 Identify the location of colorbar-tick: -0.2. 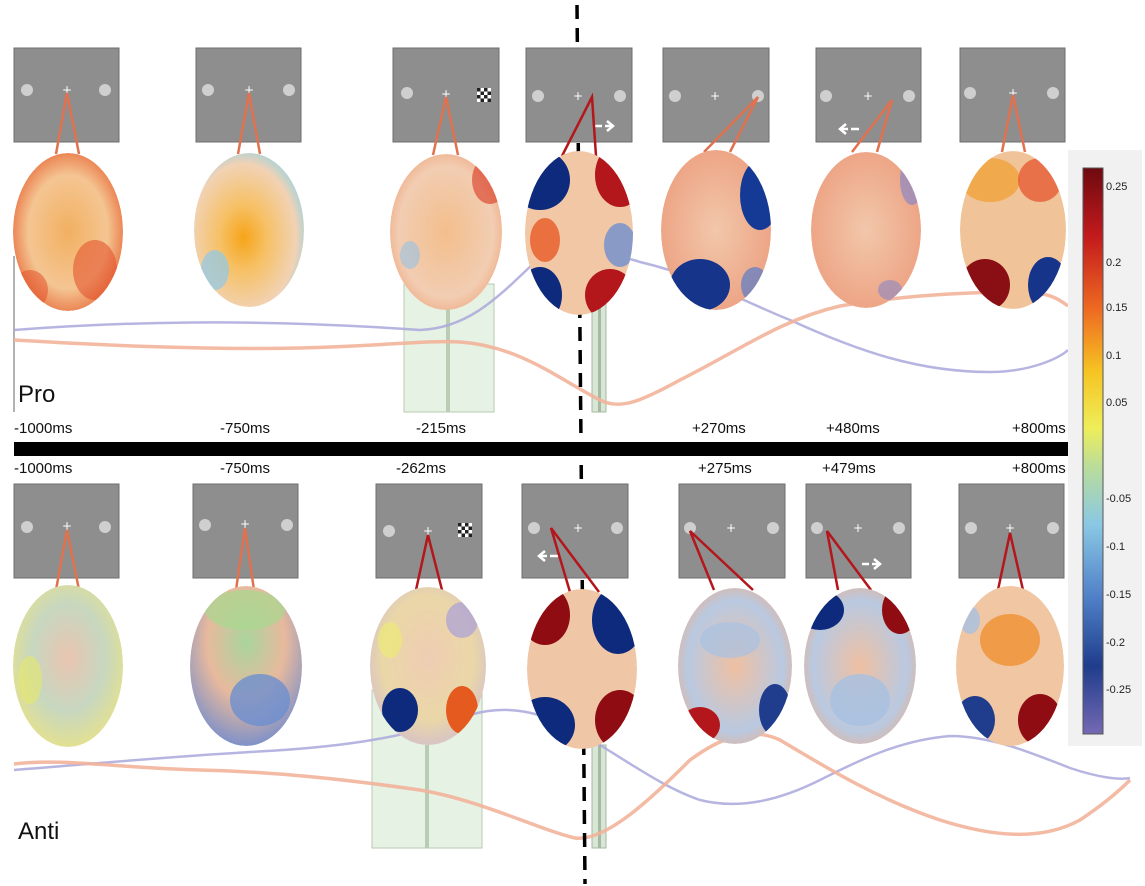
(1115, 643).